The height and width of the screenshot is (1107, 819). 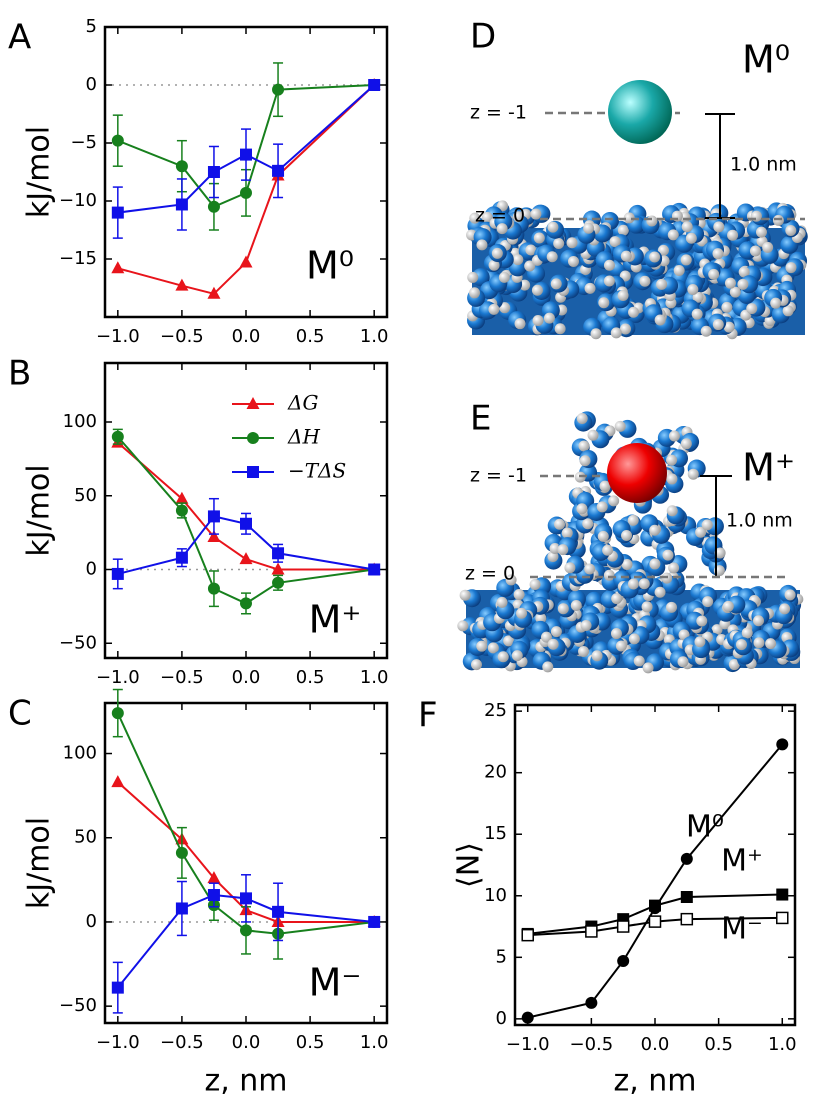 What do you see at coordinates (640, 112) in the screenshot?
I see `ion` at bounding box center [640, 112].